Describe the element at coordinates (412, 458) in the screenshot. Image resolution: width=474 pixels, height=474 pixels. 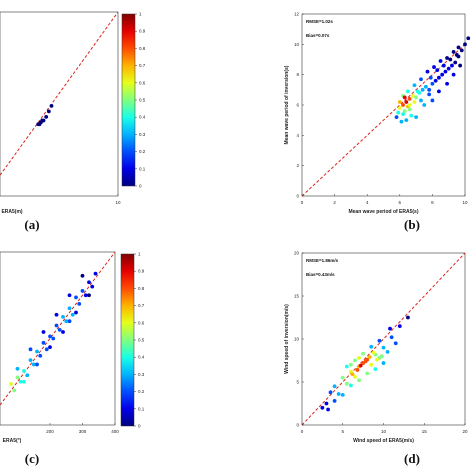
I see `panel-label-d: (d)` at that location.